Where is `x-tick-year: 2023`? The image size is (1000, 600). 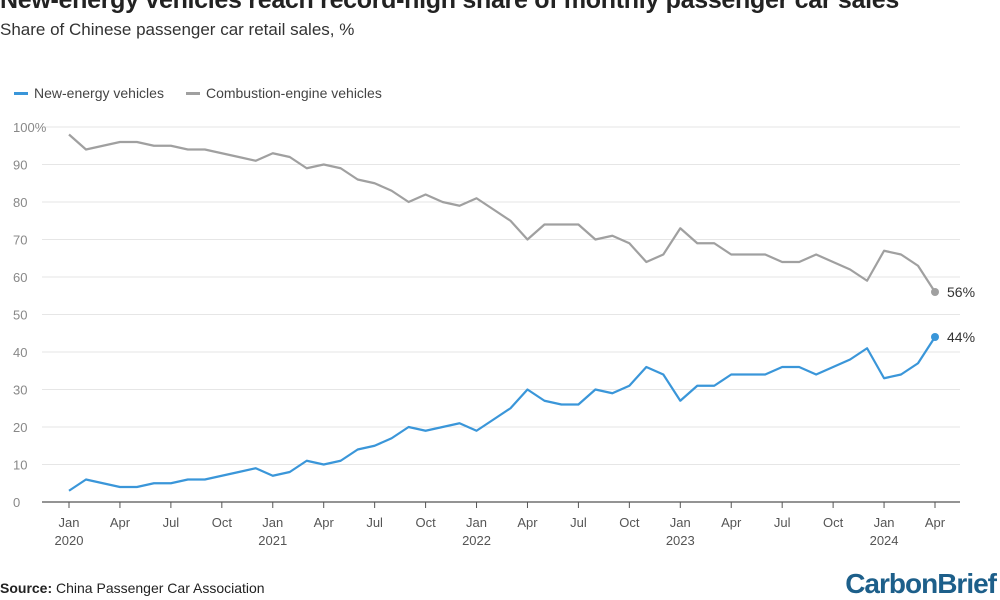
x-tick-year: 2023 is located at coordinates (680, 540).